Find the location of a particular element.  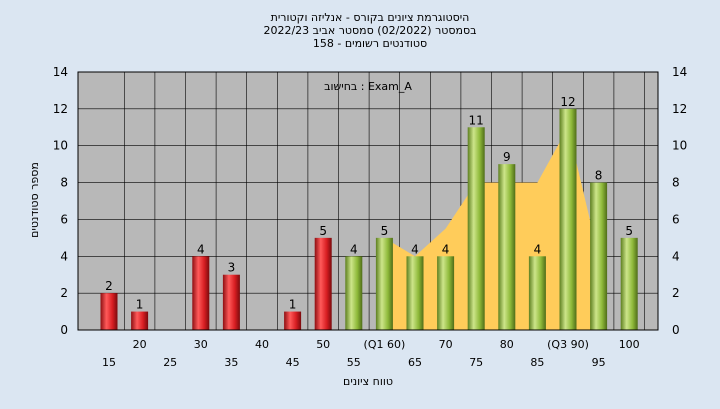

y-tick-label-right: 8 is located at coordinates (676, 183).